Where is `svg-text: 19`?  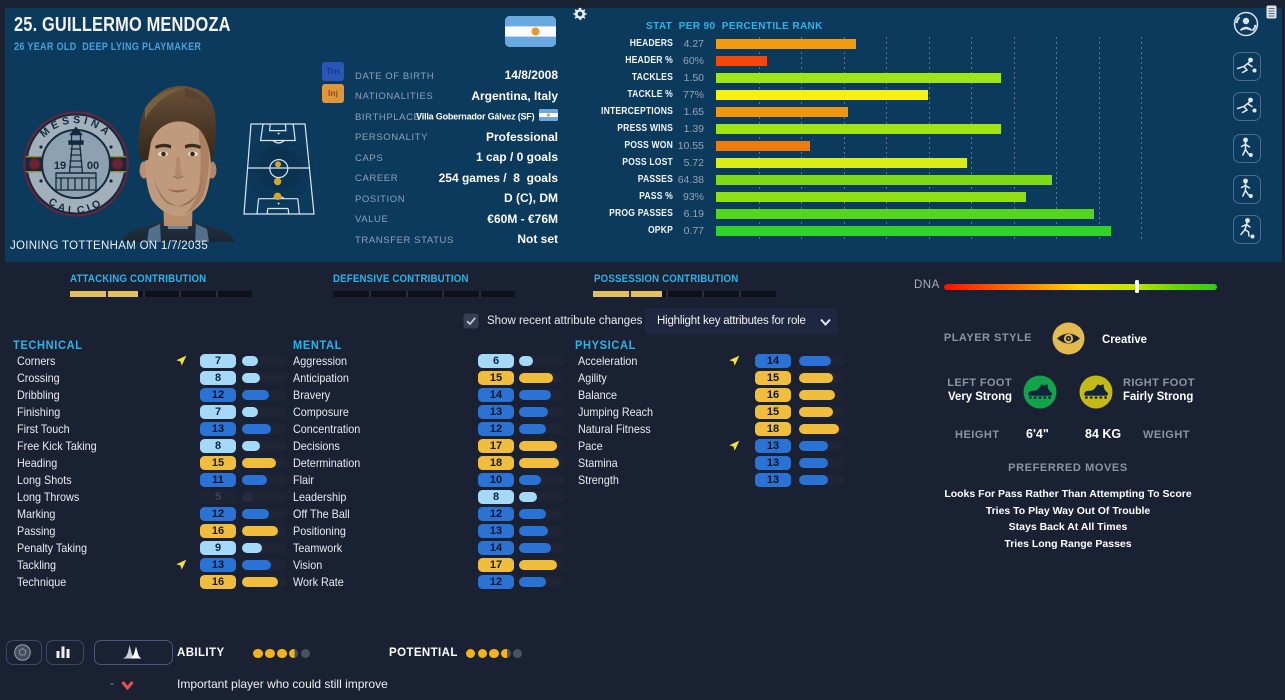 svg-text: 19 is located at coordinates (60, 166).